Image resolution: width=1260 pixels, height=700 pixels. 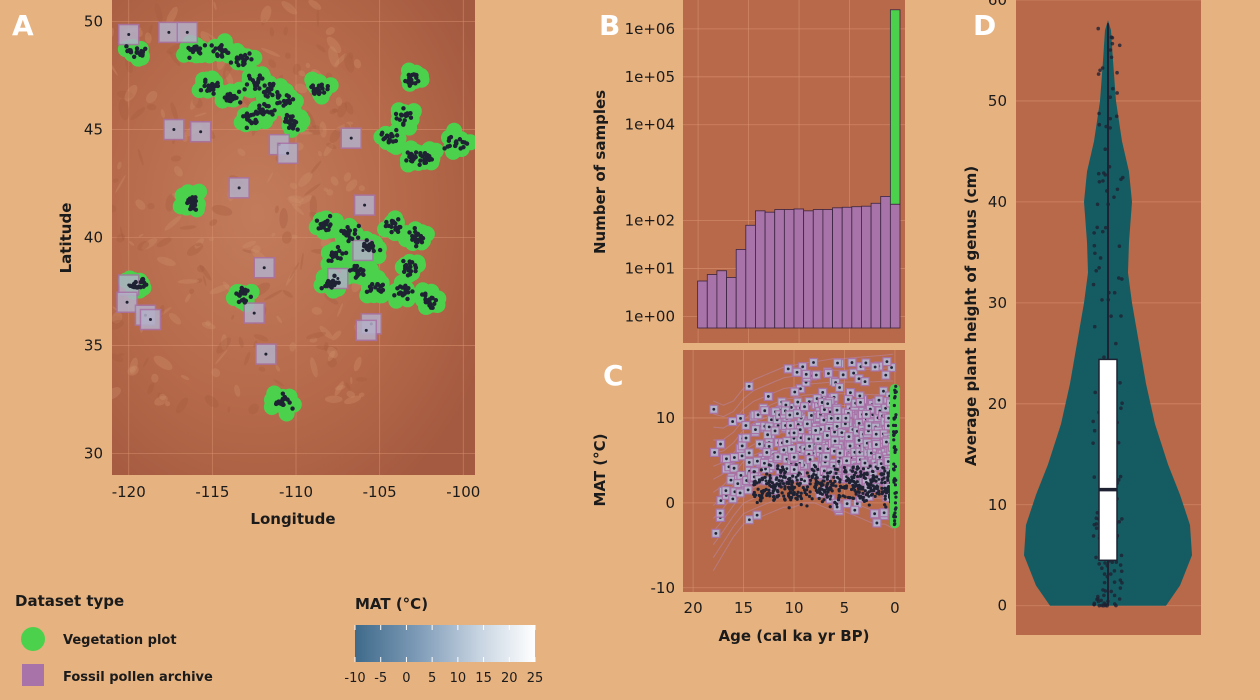 What do you see at coordinates (609, 25) in the screenshot?
I see `panel-letter-b: B` at bounding box center [609, 25].